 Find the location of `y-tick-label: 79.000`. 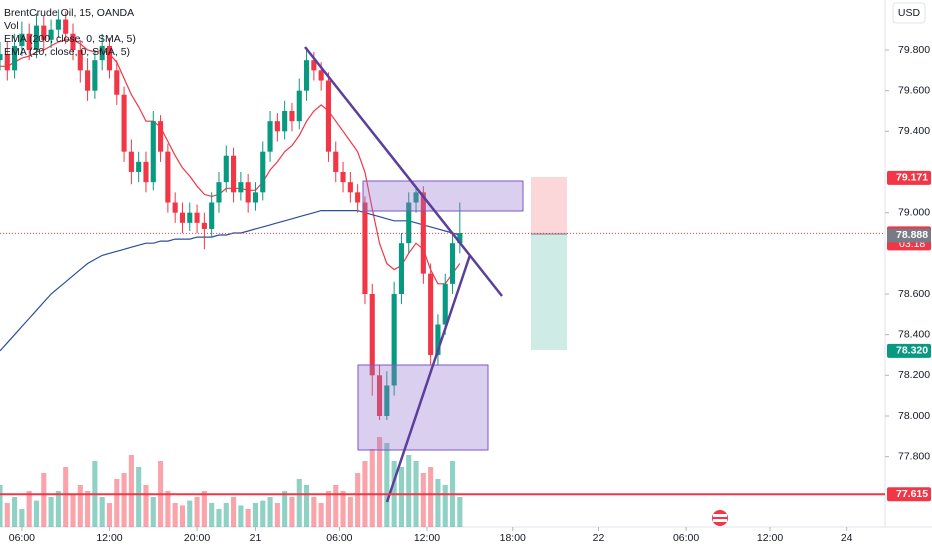

y-tick-label: 79.000 is located at coordinates (914, 212).